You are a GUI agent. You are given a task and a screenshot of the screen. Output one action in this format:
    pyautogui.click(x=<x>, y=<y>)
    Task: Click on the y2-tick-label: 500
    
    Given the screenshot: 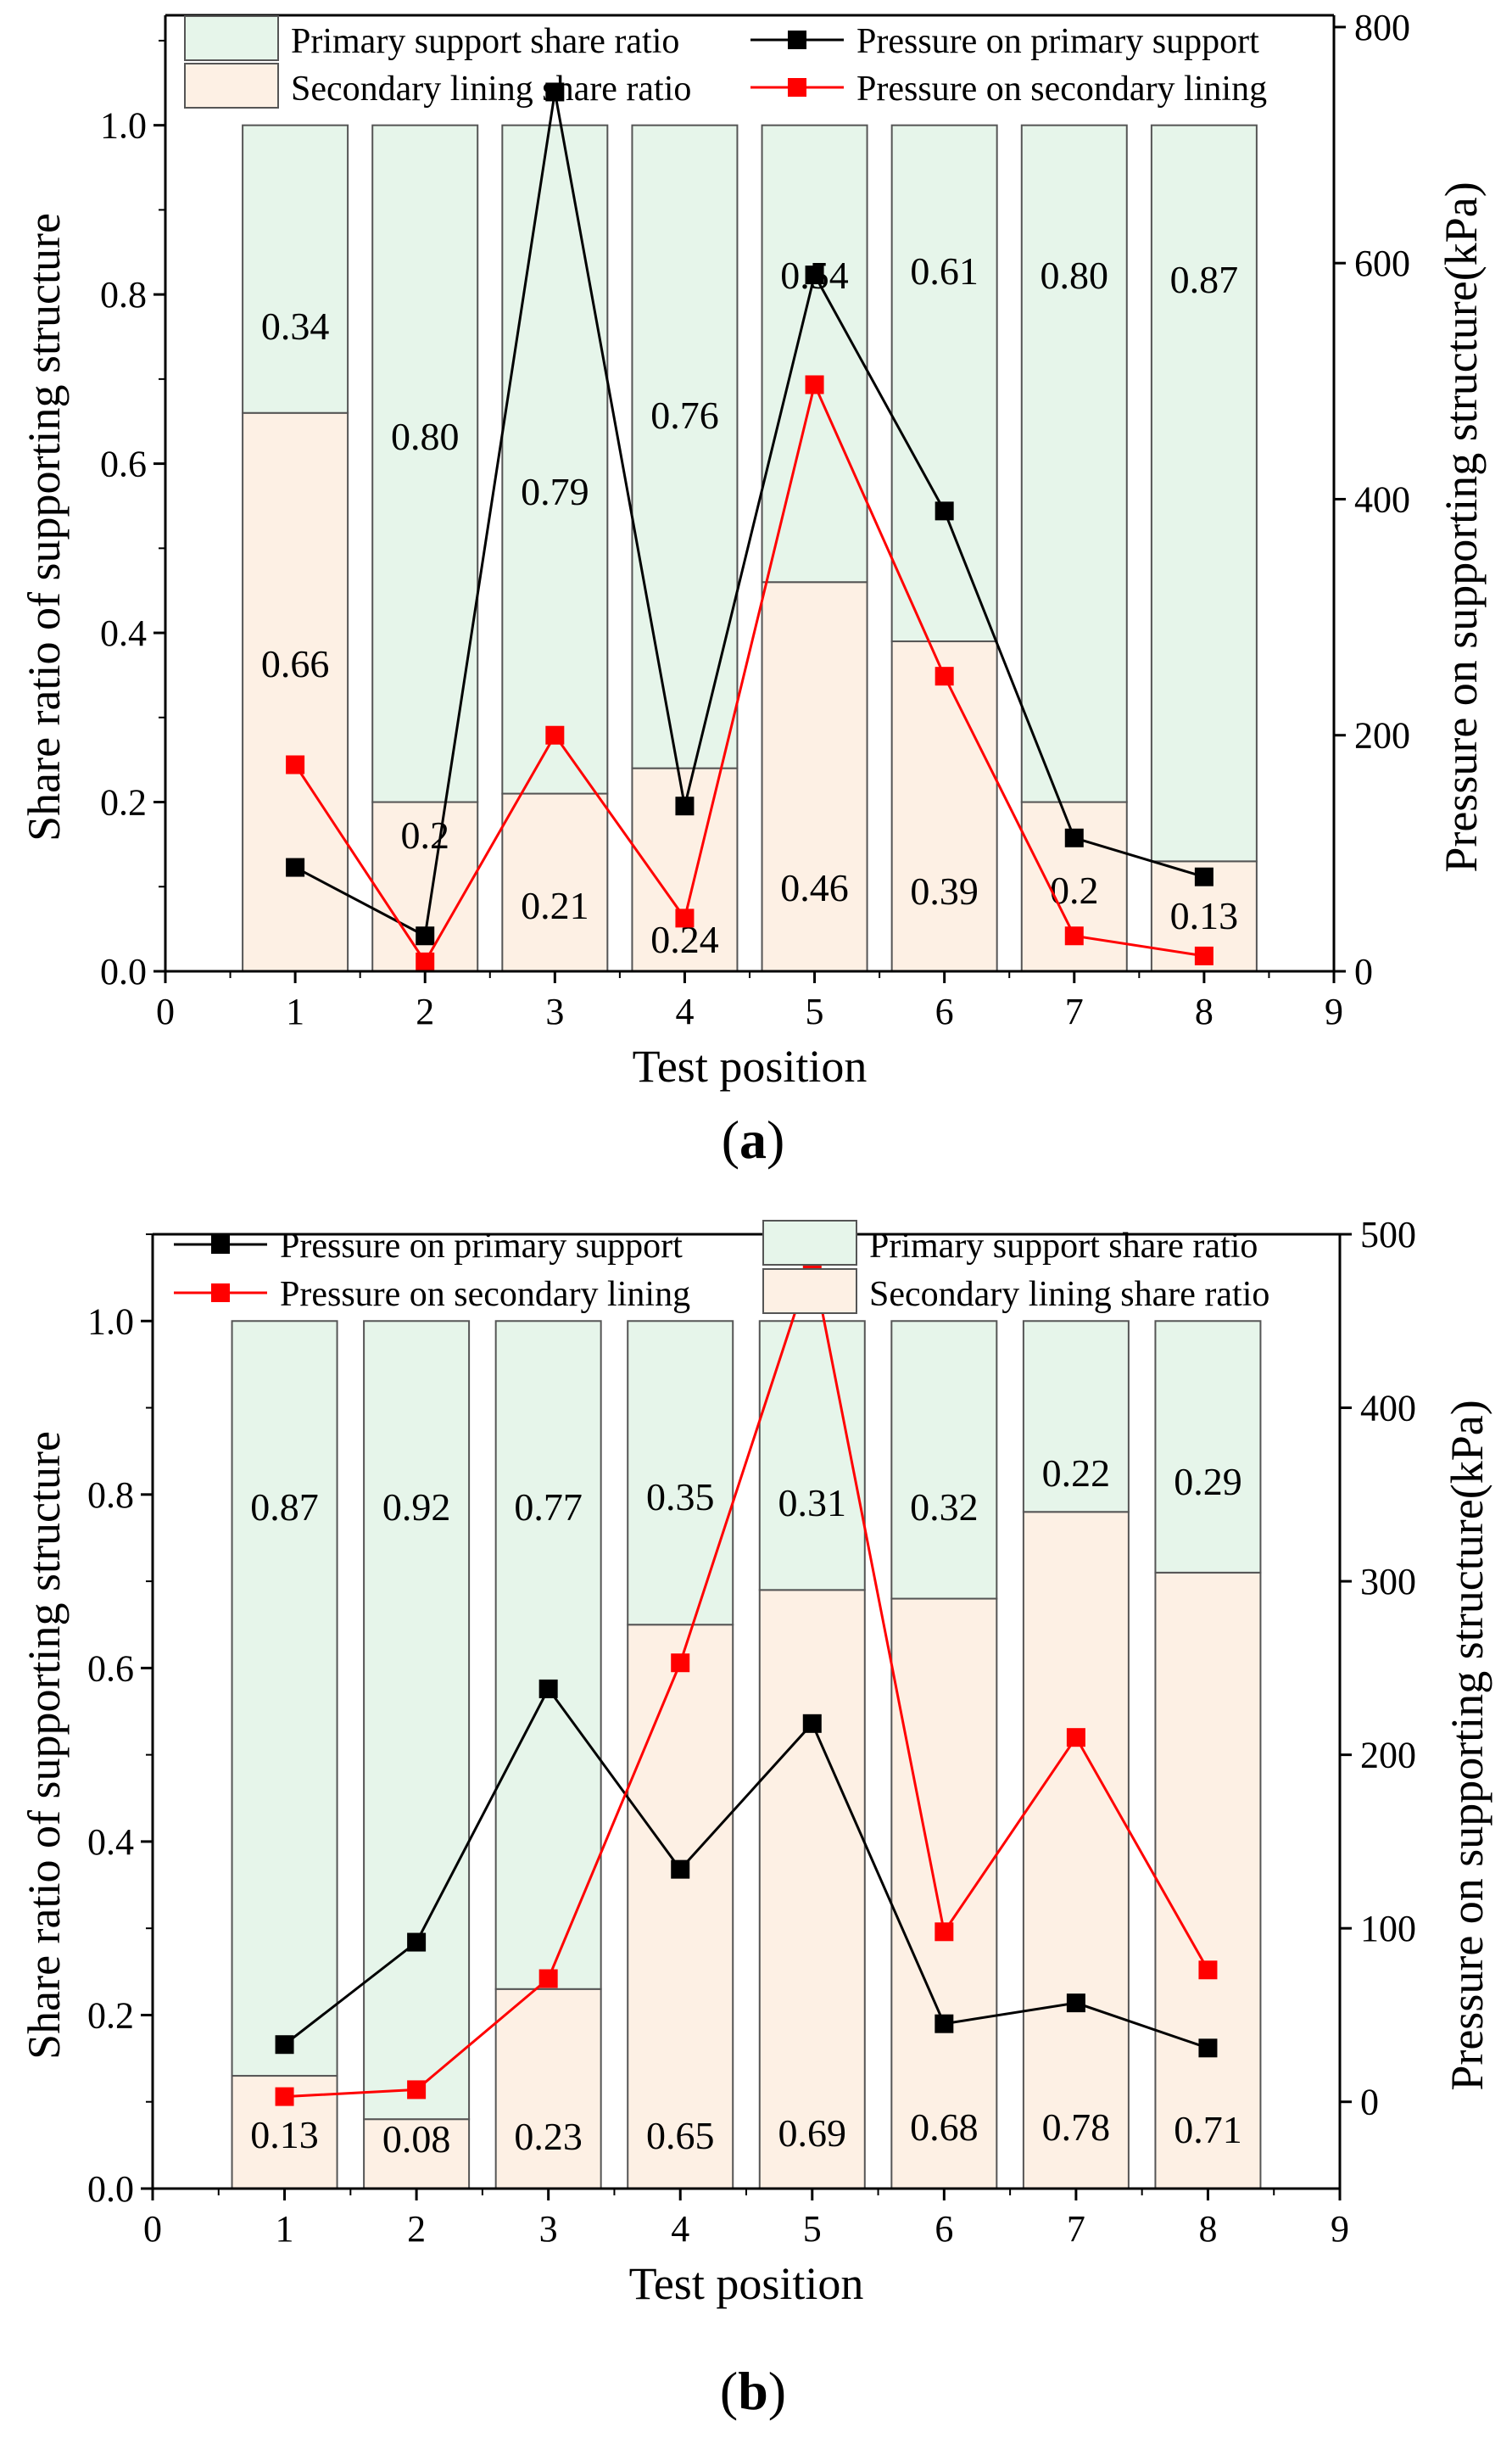 What is the action you would take?
    pyautogui.click(x=1388, y=1234)
    